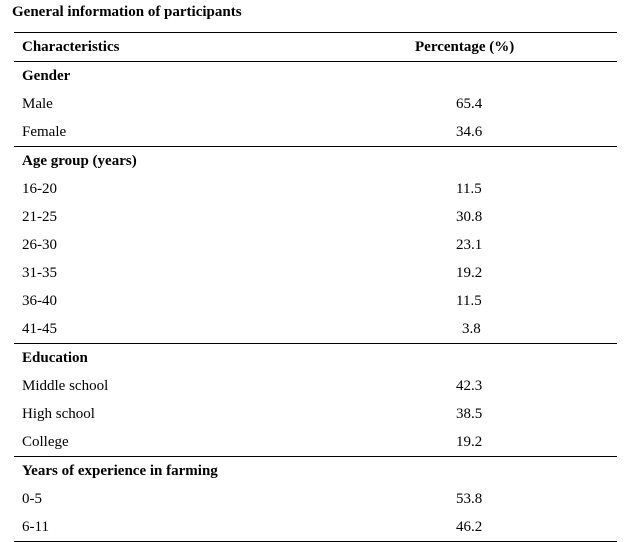 Image resolution: width=634 pixels, height=542 pixels. I want to click on section-row-age-group: Age group (years), so click(315, 160).